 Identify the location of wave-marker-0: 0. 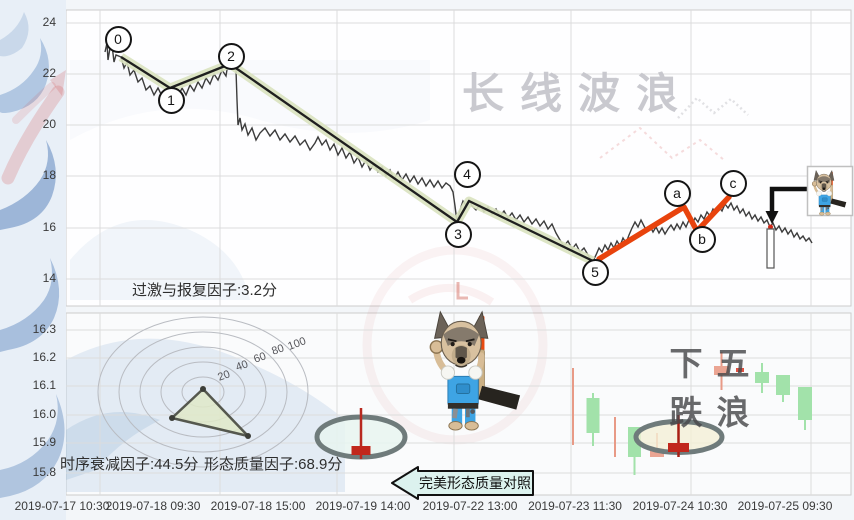
(118, 39).